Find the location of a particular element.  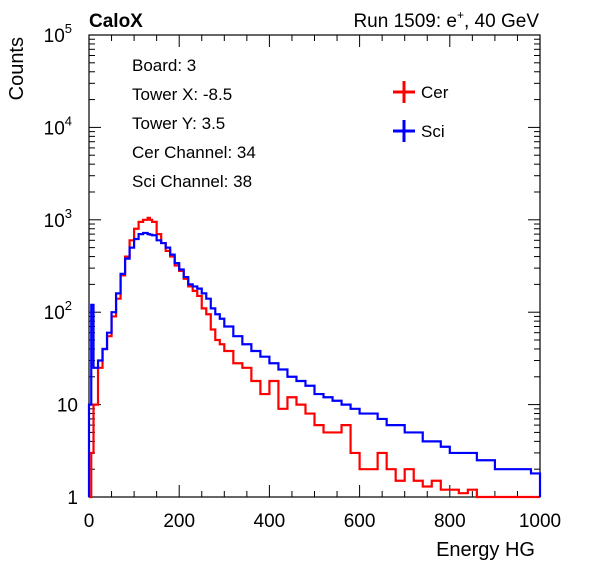

info-line-tower-y: Tower Y: 3.5 is located at coordinates (178, 123).